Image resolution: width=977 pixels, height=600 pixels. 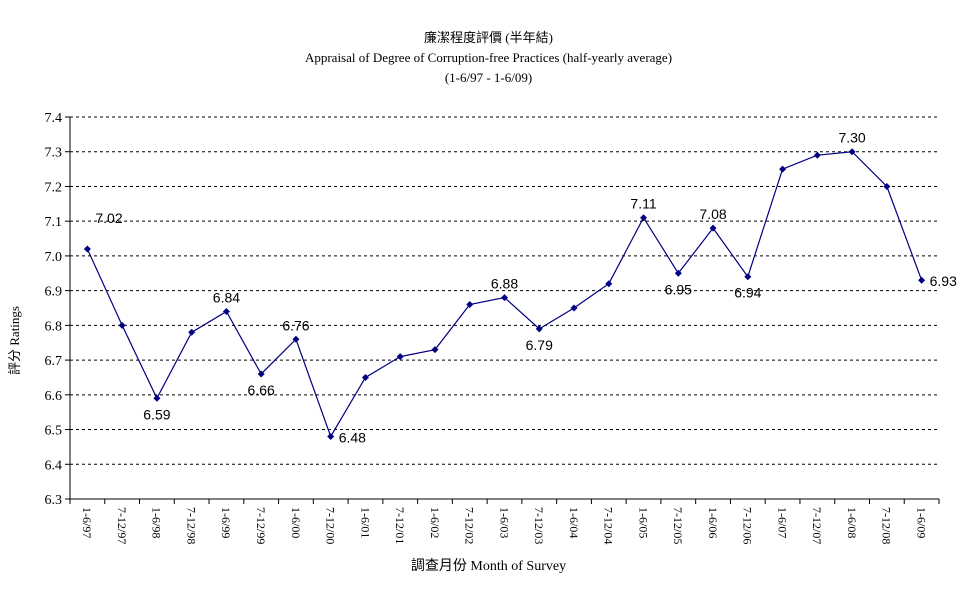 What do you see at coordinates (295, 325) in the screenshot?
I see `data-label: 6.76` at bounding box center [295, 325].